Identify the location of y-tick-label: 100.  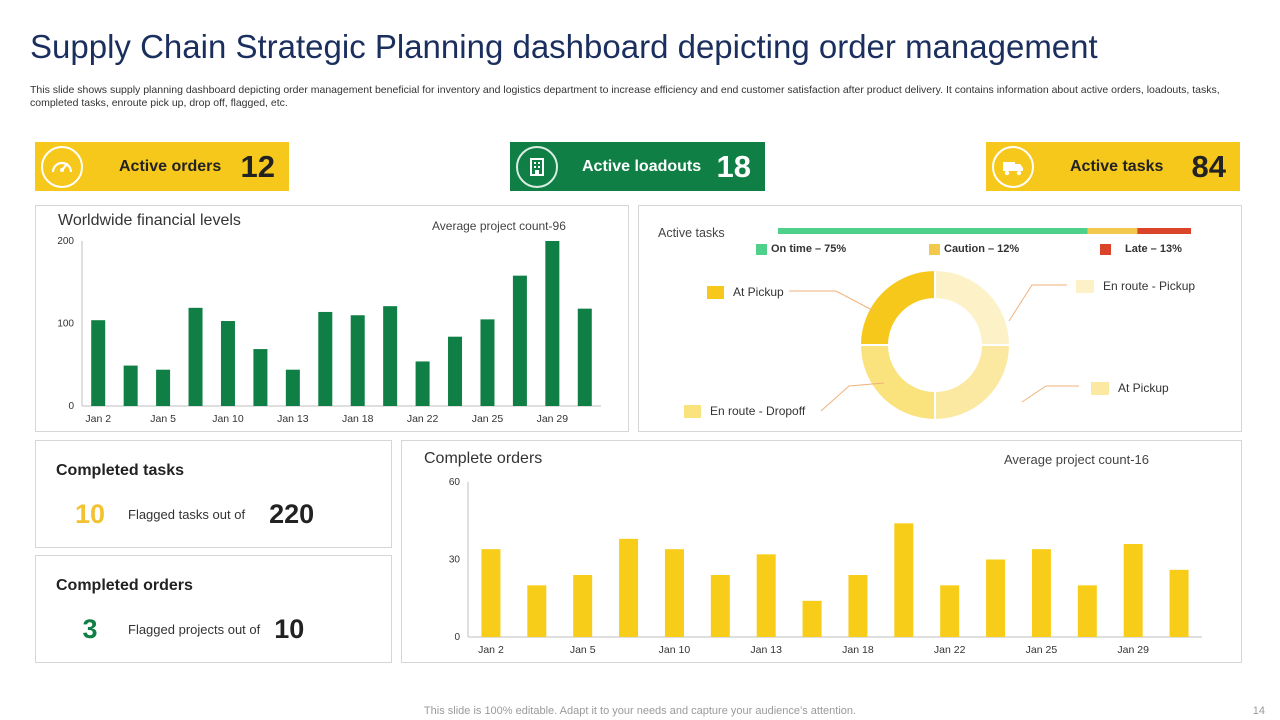
(65, 324).